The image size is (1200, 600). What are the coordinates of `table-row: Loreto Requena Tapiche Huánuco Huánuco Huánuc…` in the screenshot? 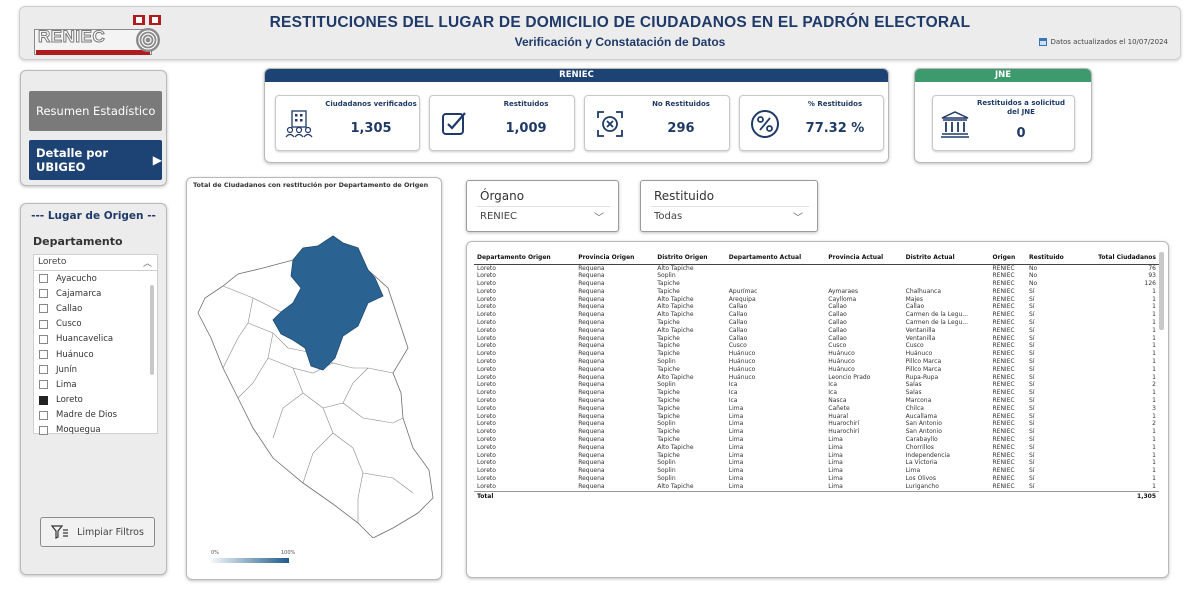 It's located at (816, 354).